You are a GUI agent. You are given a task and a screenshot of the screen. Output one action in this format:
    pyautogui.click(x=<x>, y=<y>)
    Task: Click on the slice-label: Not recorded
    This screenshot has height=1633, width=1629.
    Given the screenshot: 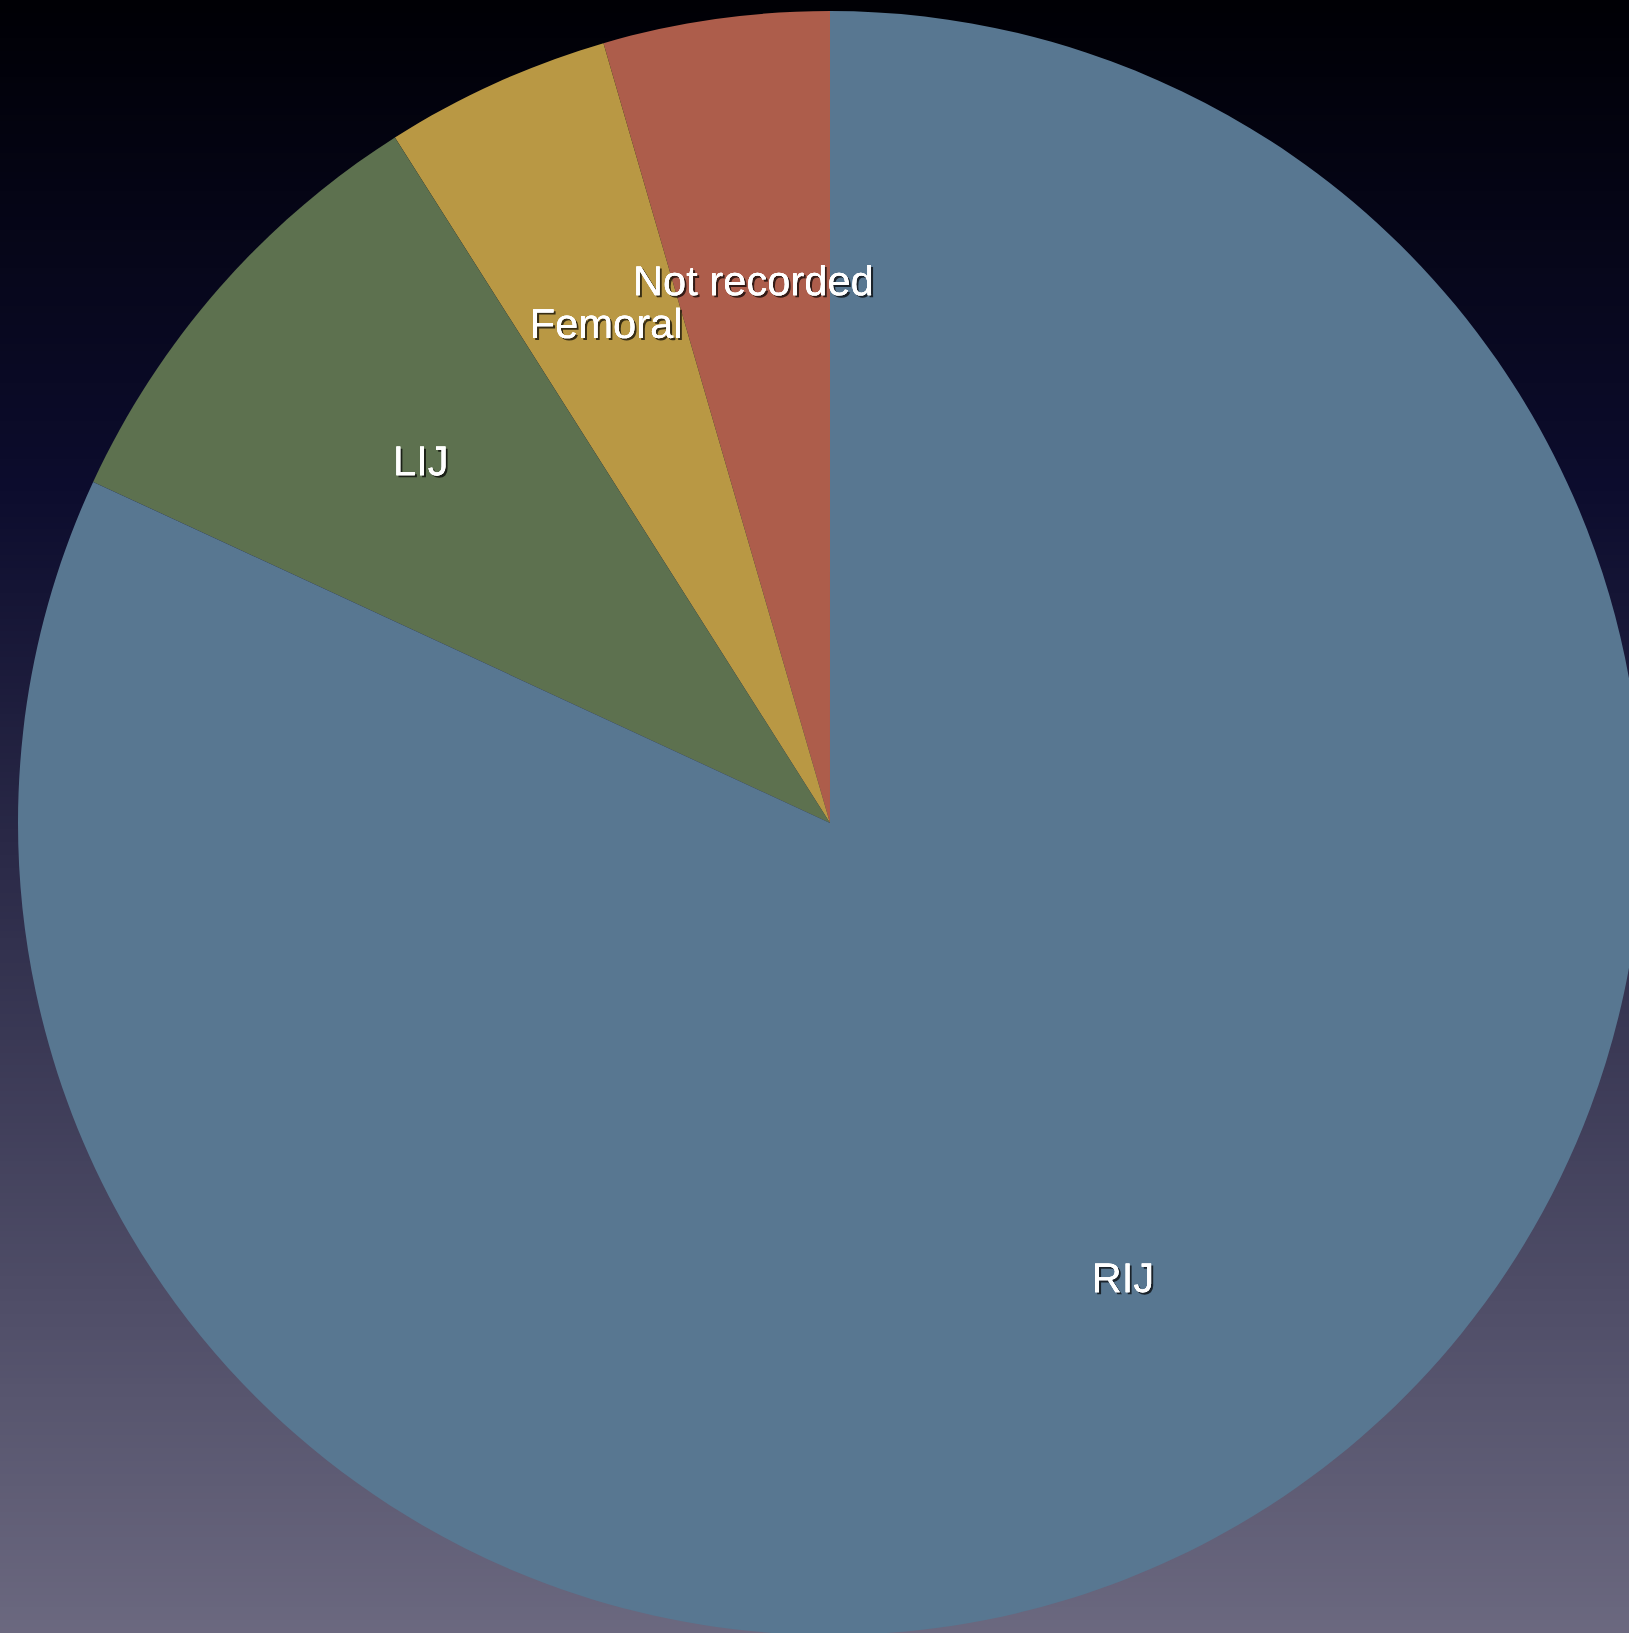 What is the action you would take?
    pyautogui.click(x=755, y=281)
    